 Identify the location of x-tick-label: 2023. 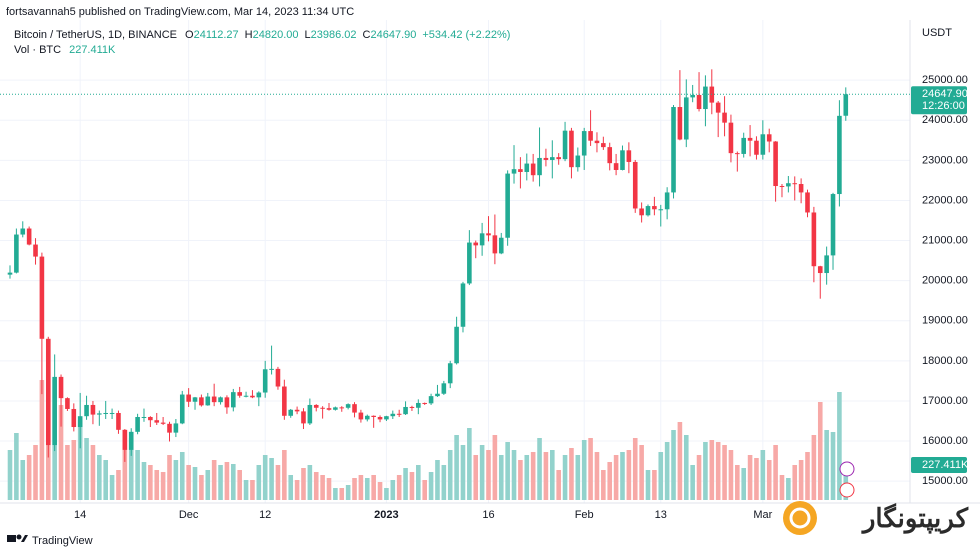
(386, 515).